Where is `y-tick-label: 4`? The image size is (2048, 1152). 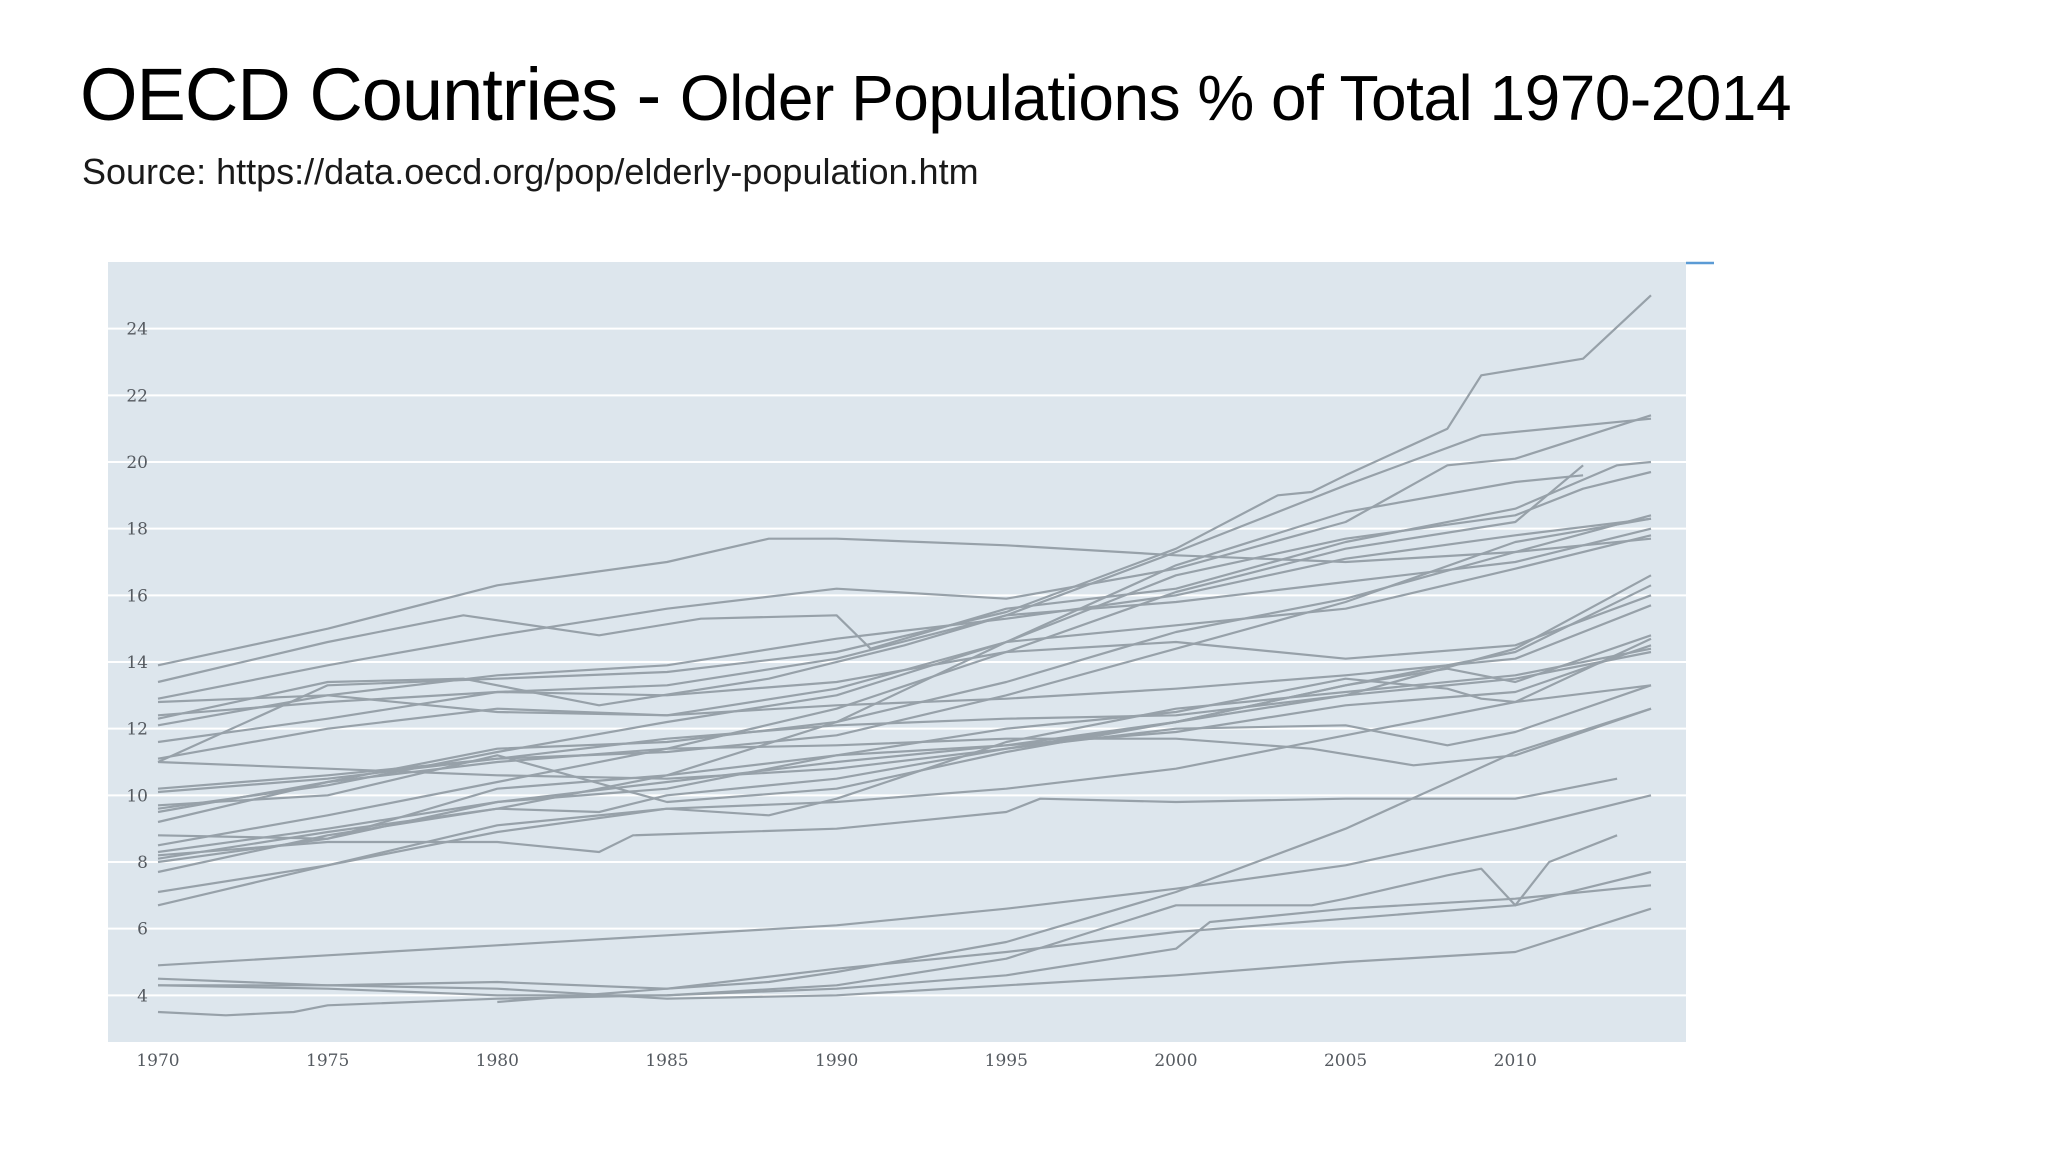
y-tick-label: 4 is located at coordinates (142, 996).